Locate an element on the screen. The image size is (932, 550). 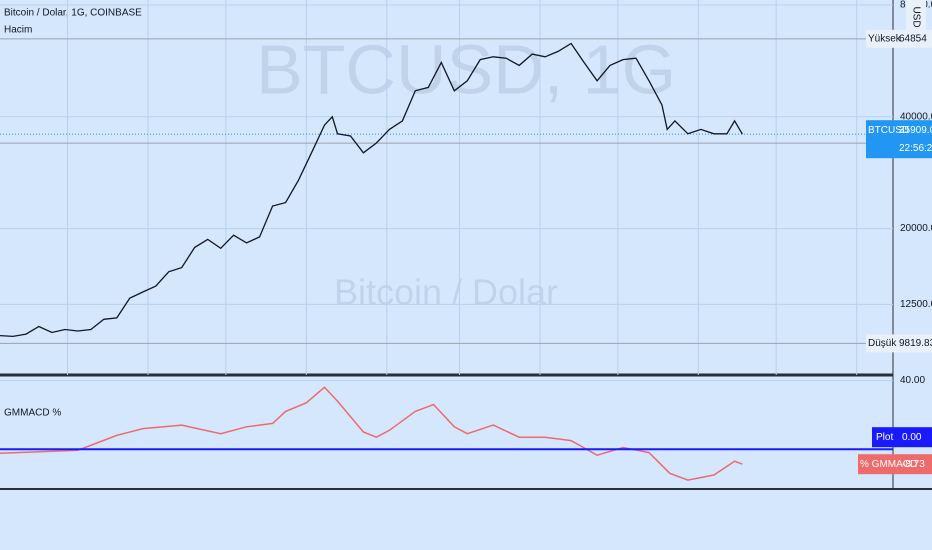
y-tick-label: 12500.00 is located at coordinates (916, 304).